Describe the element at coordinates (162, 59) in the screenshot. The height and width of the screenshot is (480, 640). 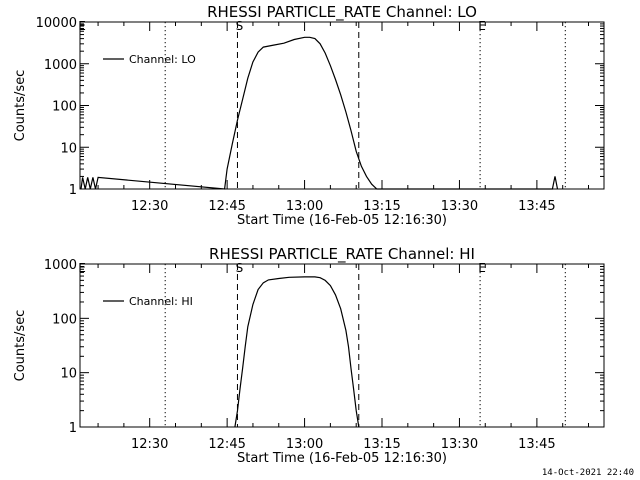
I see `legend-entry: Channel: LO` at that location.